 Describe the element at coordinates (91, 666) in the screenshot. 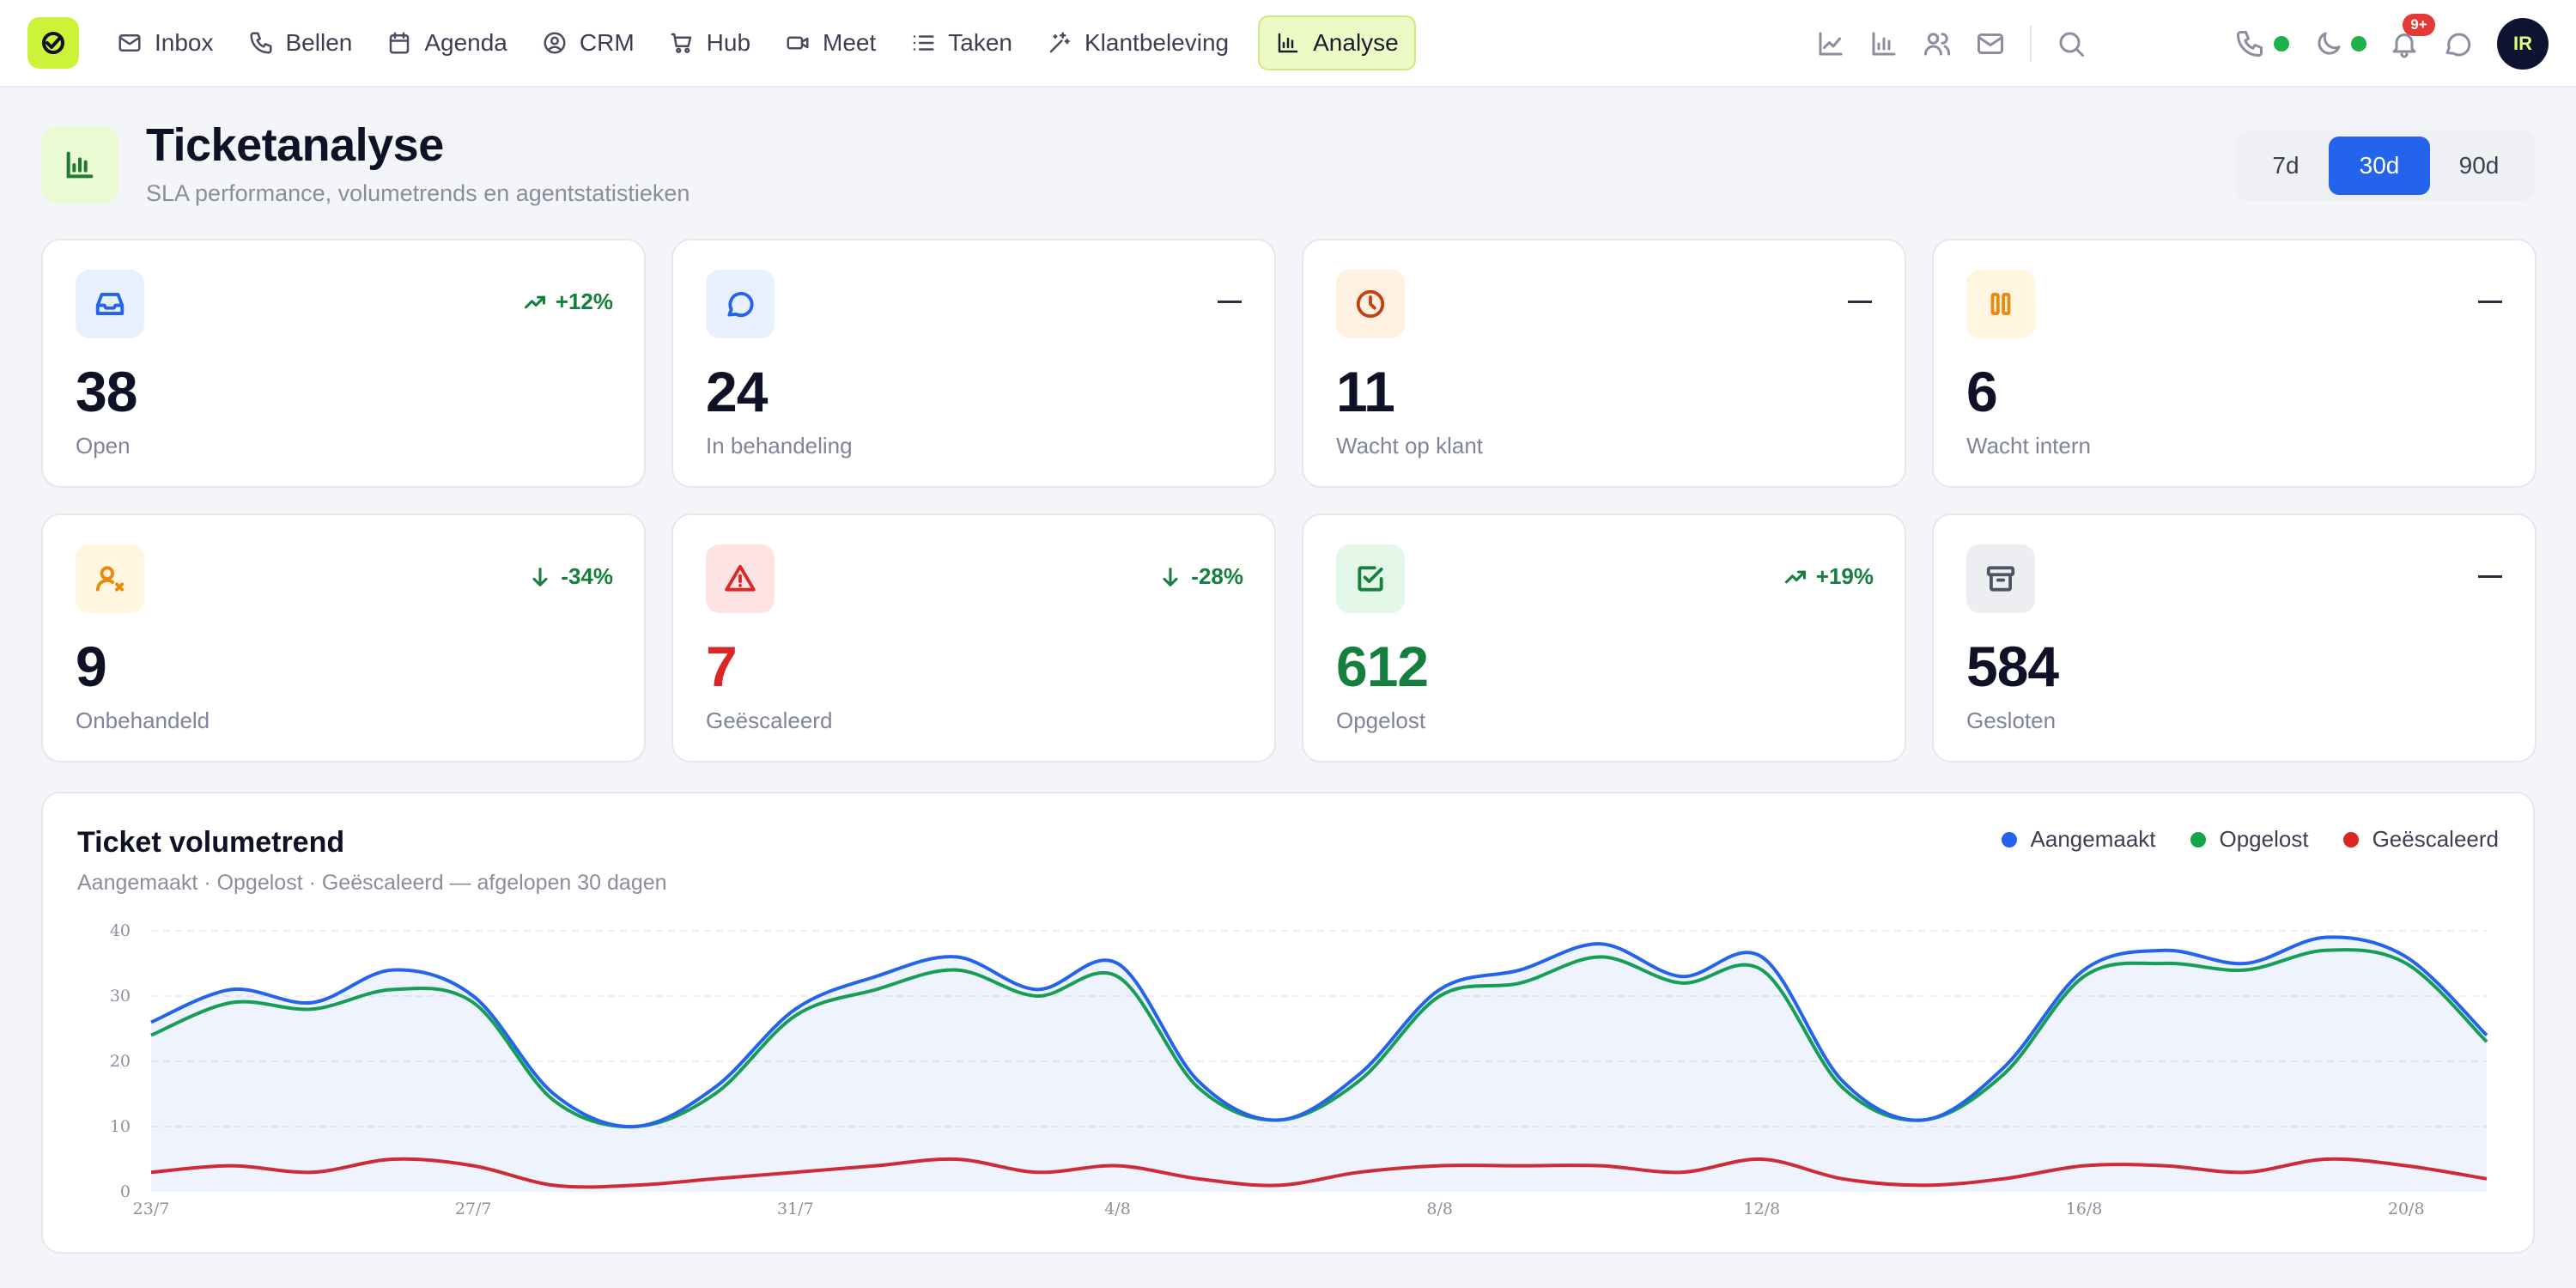

I see `kpi-value: 9` at that location.